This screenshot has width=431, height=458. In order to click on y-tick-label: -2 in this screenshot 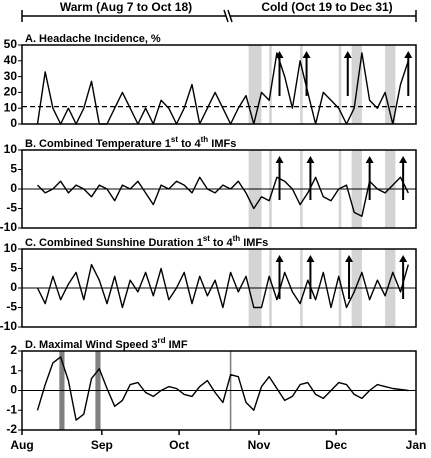, I will do `click(11, 429)`.